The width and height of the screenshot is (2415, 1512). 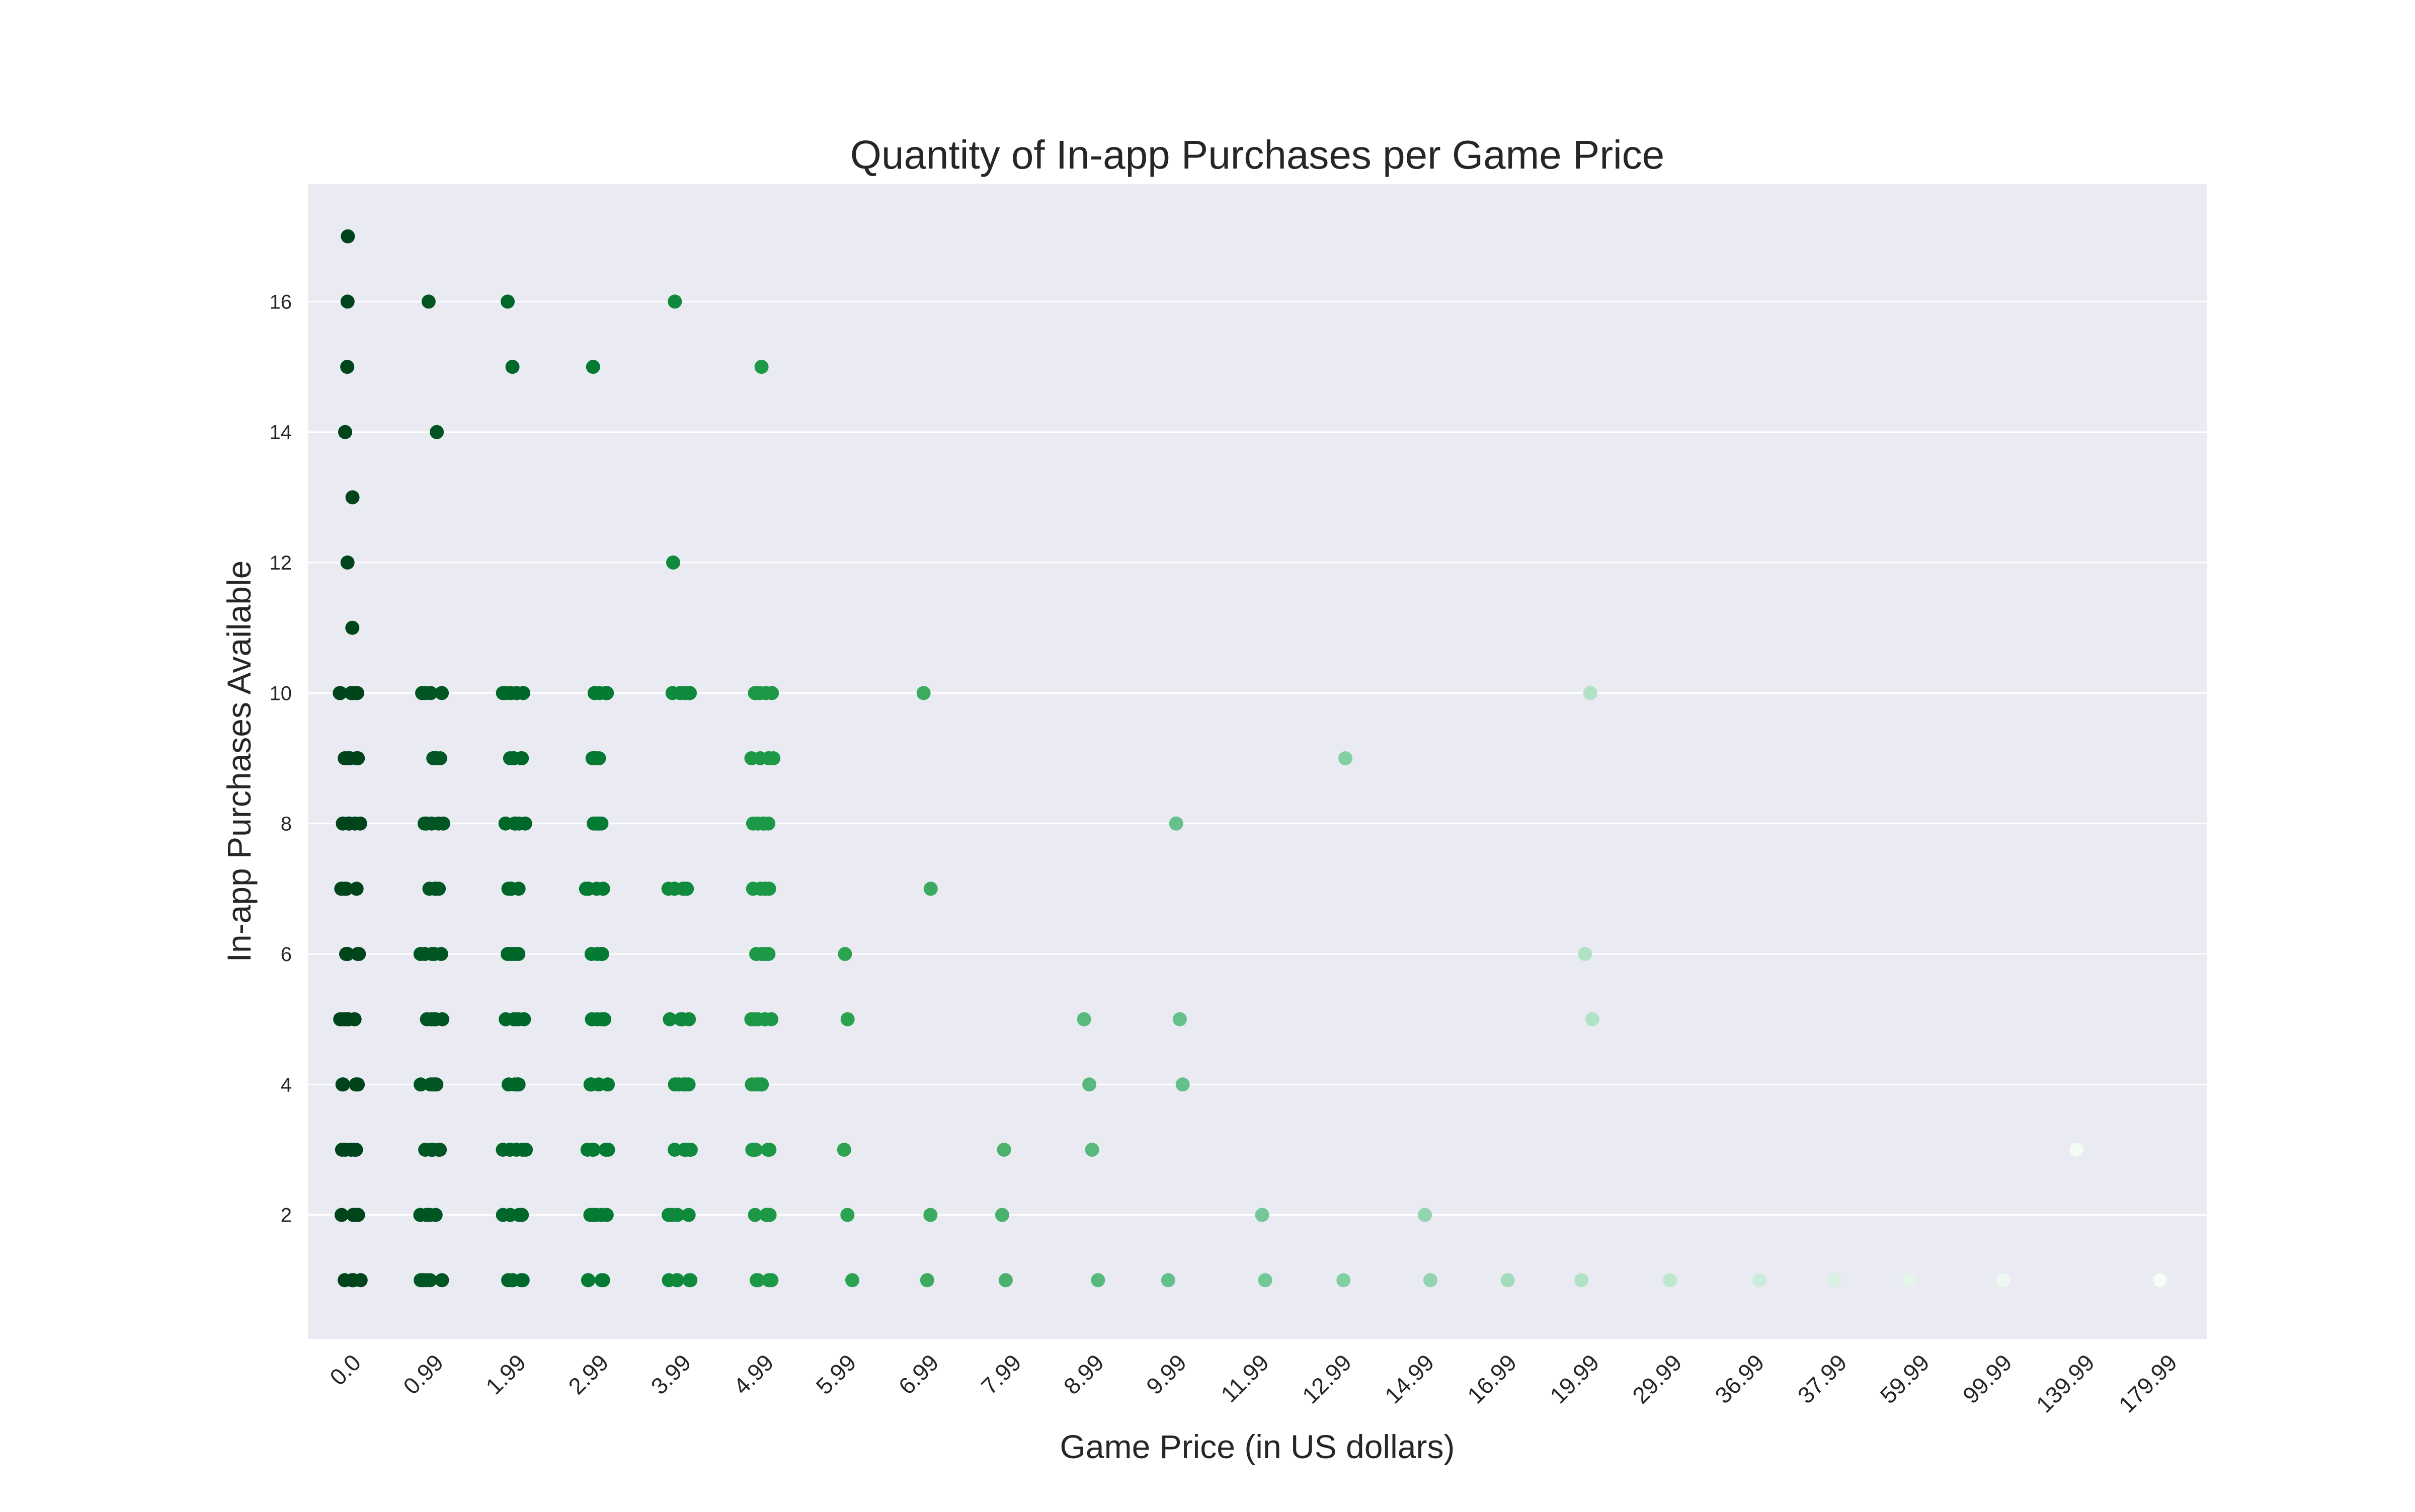 I want to click on x-tick-label: 5.99, so click(x=836, y=1374).